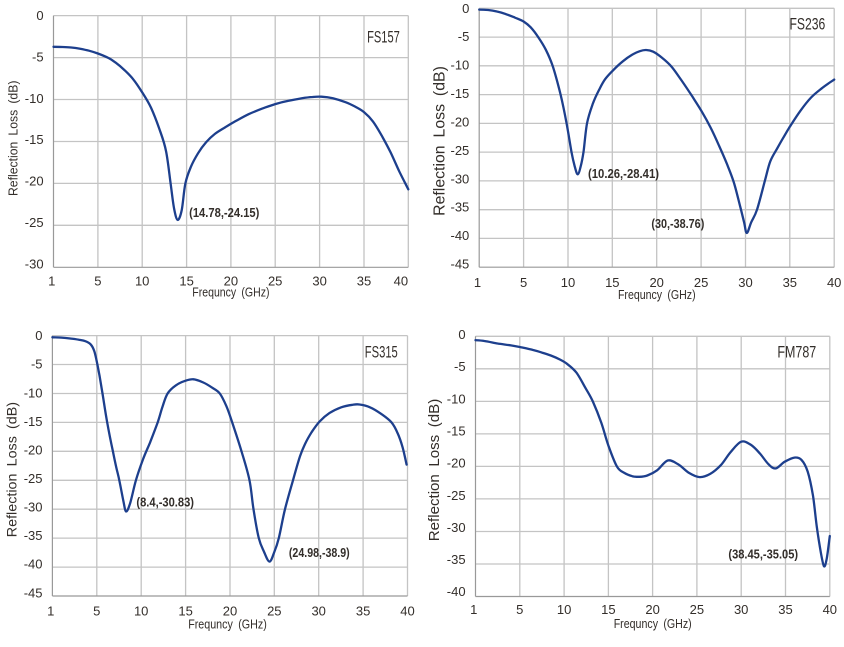 Image resolution: width=844 pixels, height=647 pixels. I want to click on svg-text: (38.45,-35.05), so click(763, 553).